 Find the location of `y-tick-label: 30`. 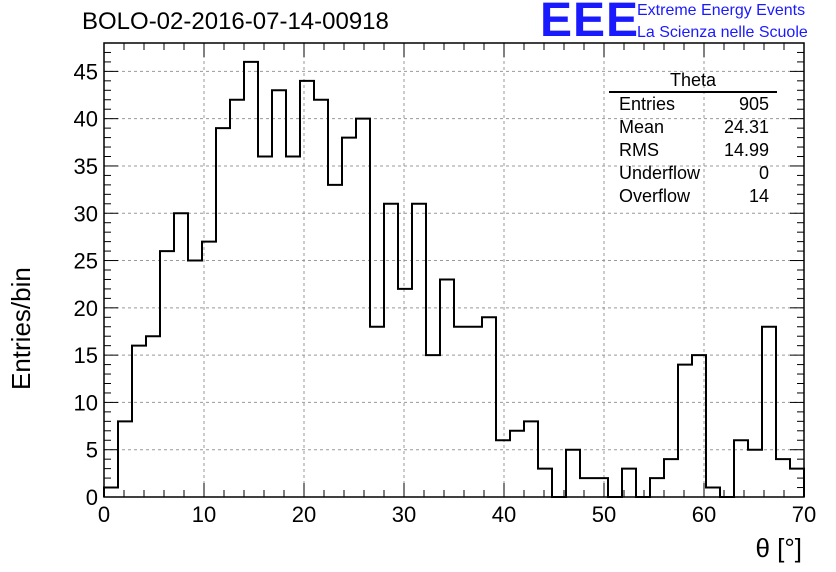

y-tick-label: 30 is located at coordinates (86, 213).